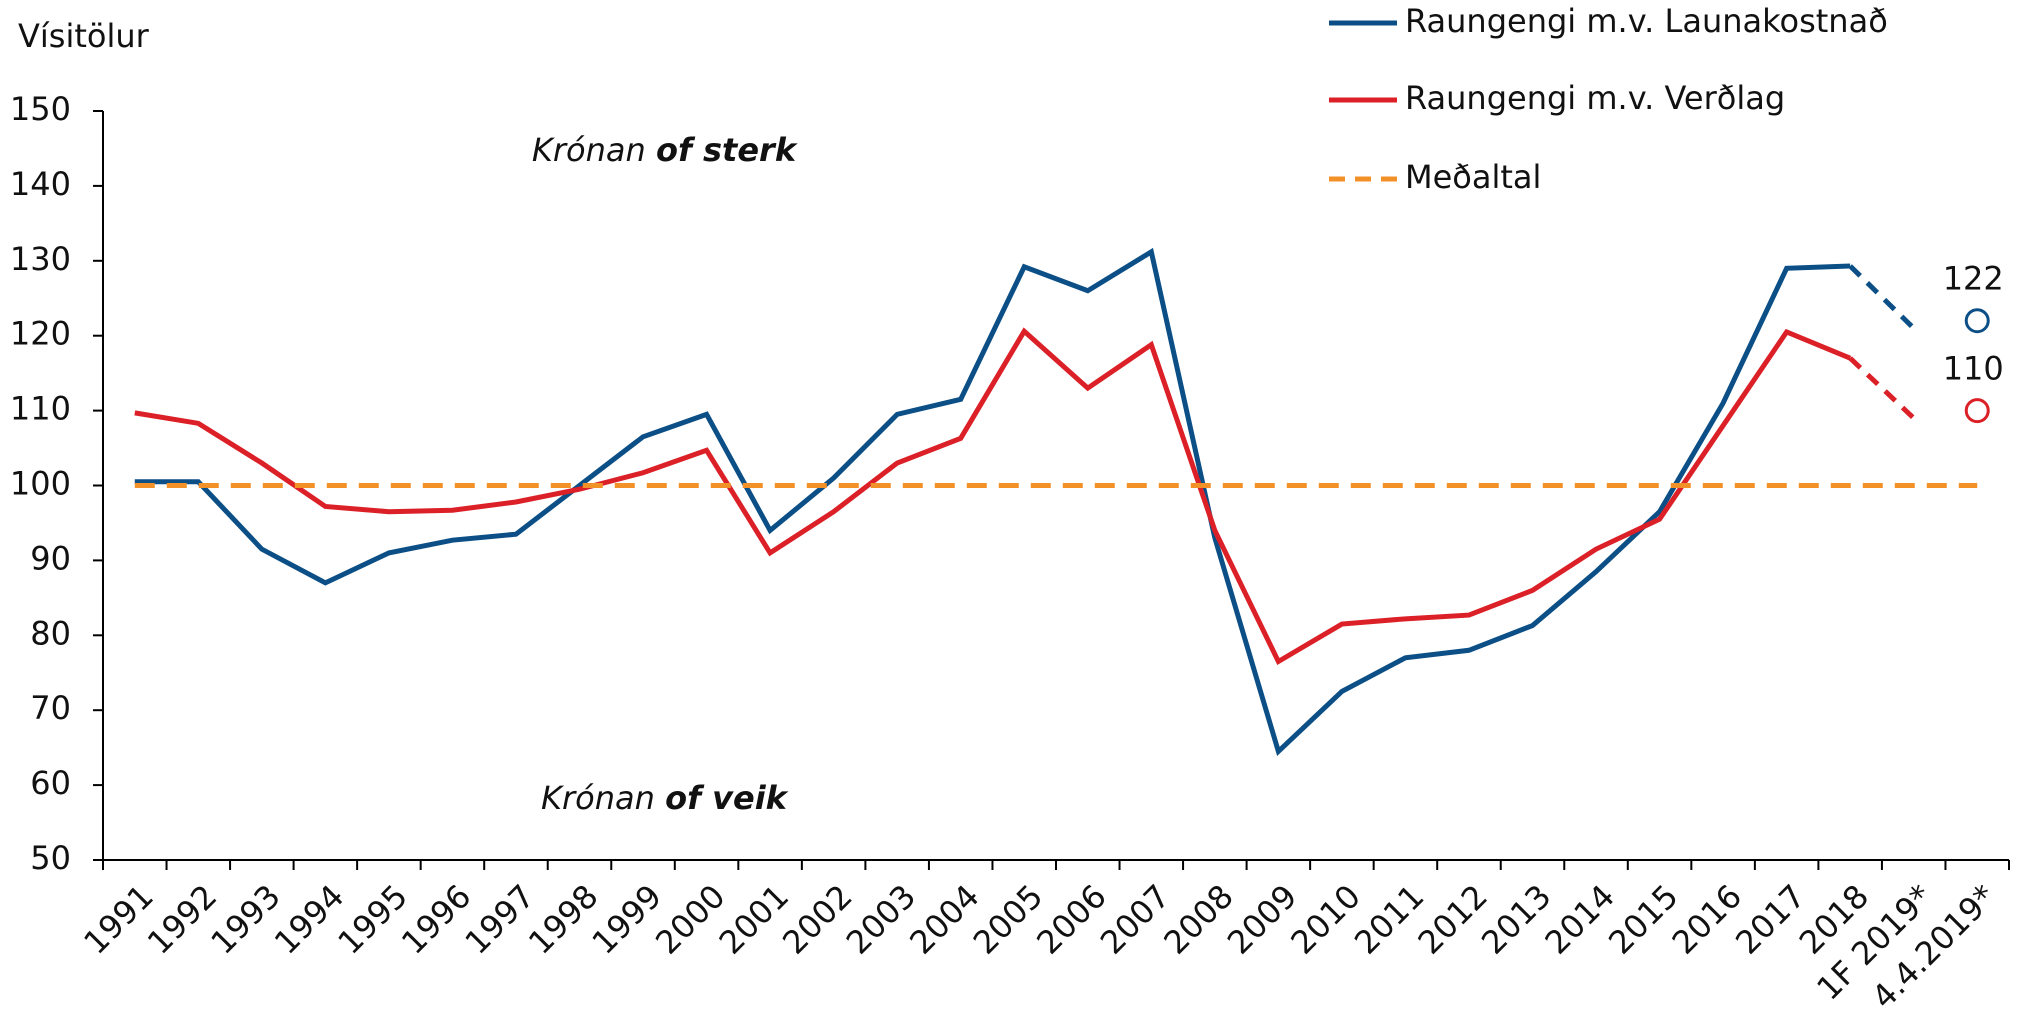 Image resolution: width=2020 pixels, height=1010 pixels. I want to click on data-label: 110, so click(1973, 369).